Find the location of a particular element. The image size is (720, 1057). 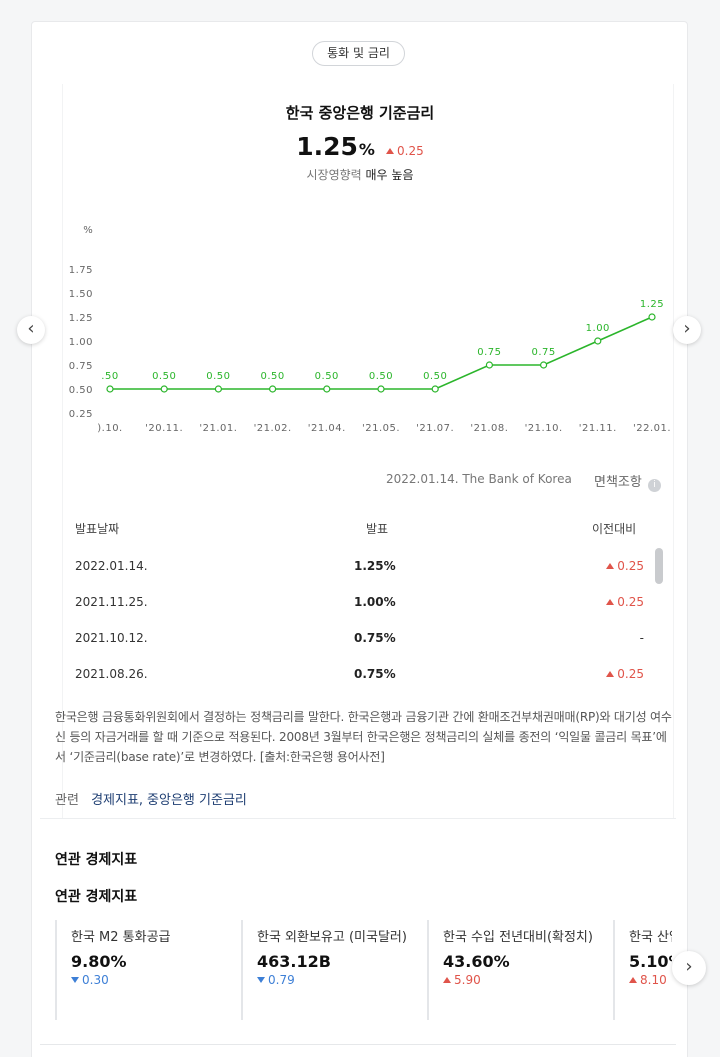

down-arrow-icon is located at coordinates (261, 980).